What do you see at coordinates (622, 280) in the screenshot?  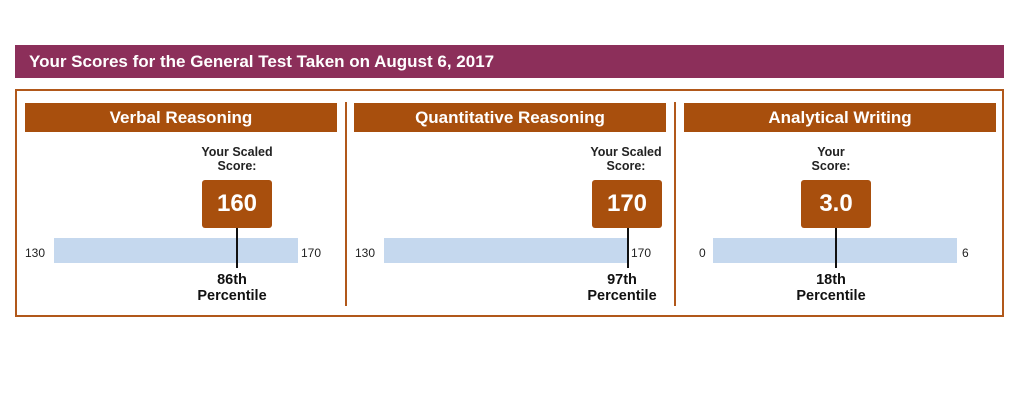 I see `percentile-value: 97th` at bounding box center [622, 280].